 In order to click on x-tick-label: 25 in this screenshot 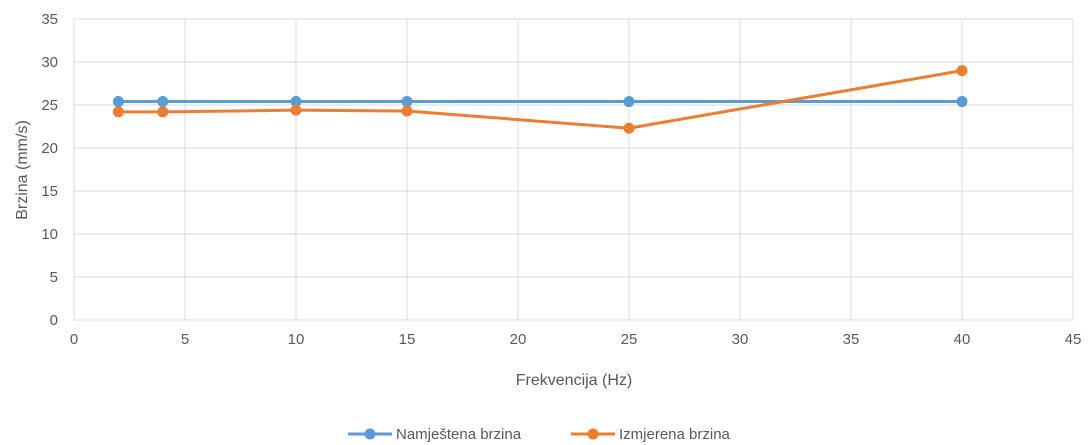, I will do `click(629, 339)`.